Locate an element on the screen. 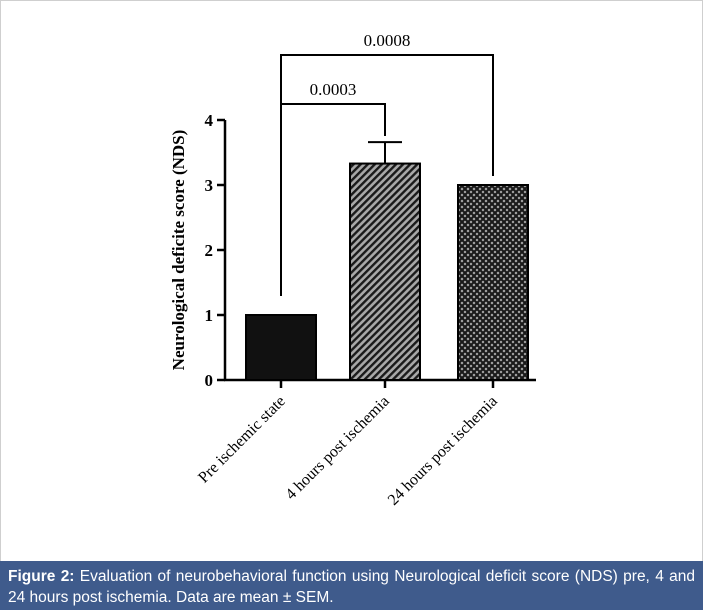 The width and height of the screenshot is (703, 610). comparison-bracket is located at coordinates (387, 174).